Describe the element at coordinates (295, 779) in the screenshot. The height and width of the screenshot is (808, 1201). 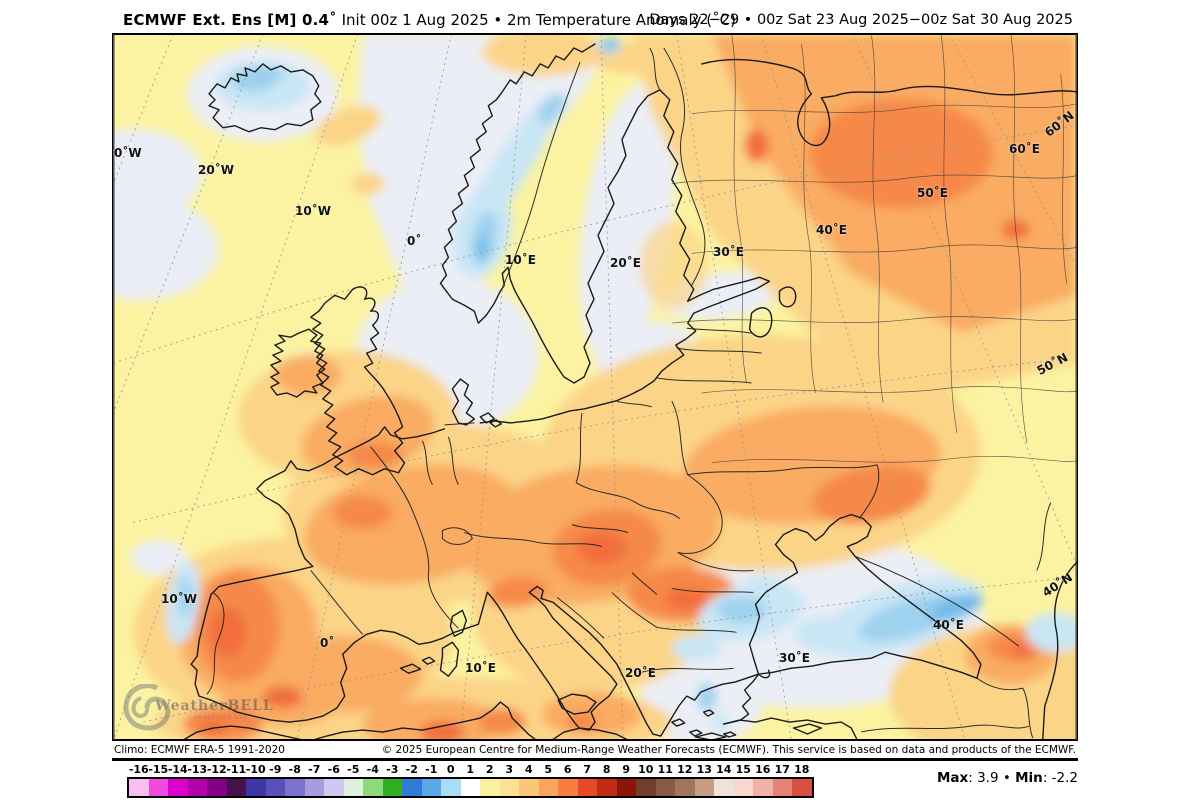
I see `colorbar-cell: -8` at that location.